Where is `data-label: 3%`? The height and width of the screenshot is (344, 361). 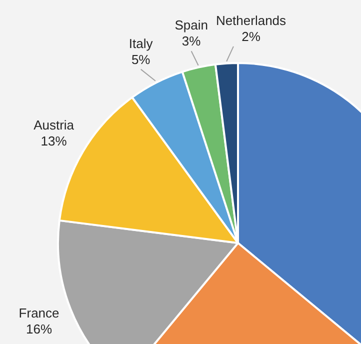 data-label: 3% is located at coordinates (192, 41).